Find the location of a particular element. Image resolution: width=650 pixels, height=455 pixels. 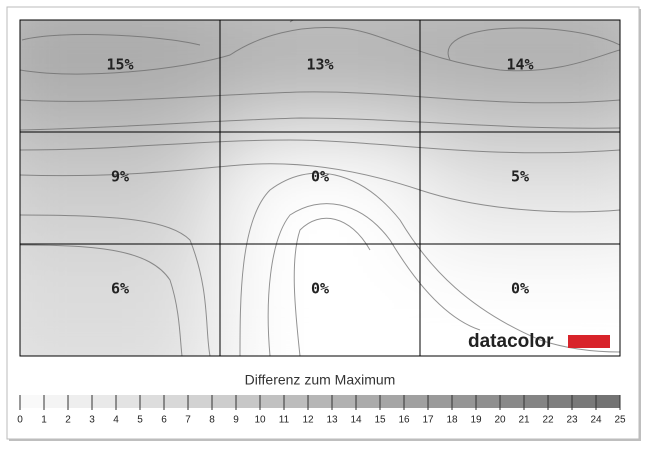

legend-tick: 7 is located at coordinates (188, 420).